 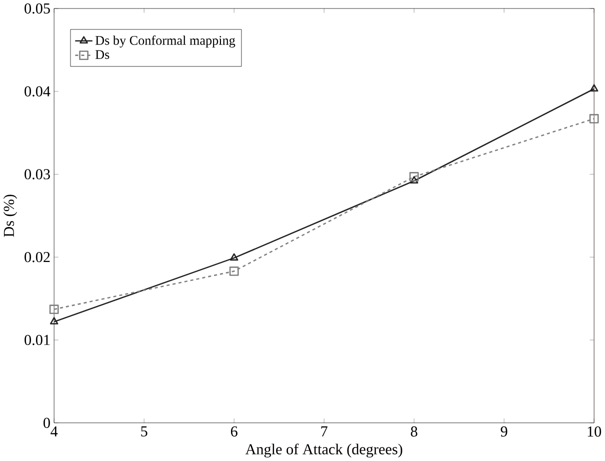 I want to click on x-tick-label: 6, so click(x=234, y=431).